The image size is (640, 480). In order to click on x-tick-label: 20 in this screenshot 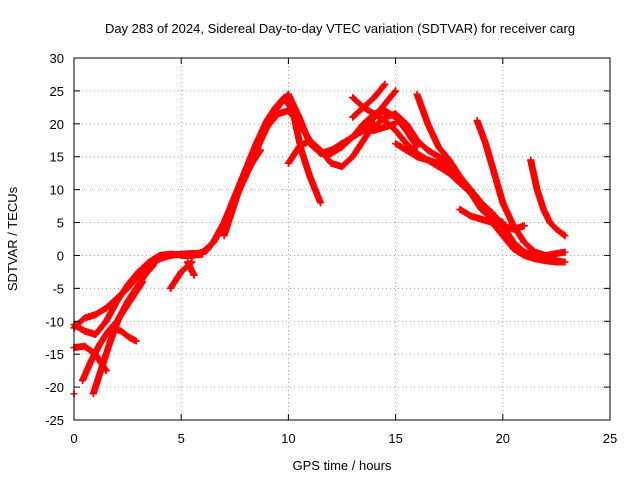, I will do `click(503, 438)`.